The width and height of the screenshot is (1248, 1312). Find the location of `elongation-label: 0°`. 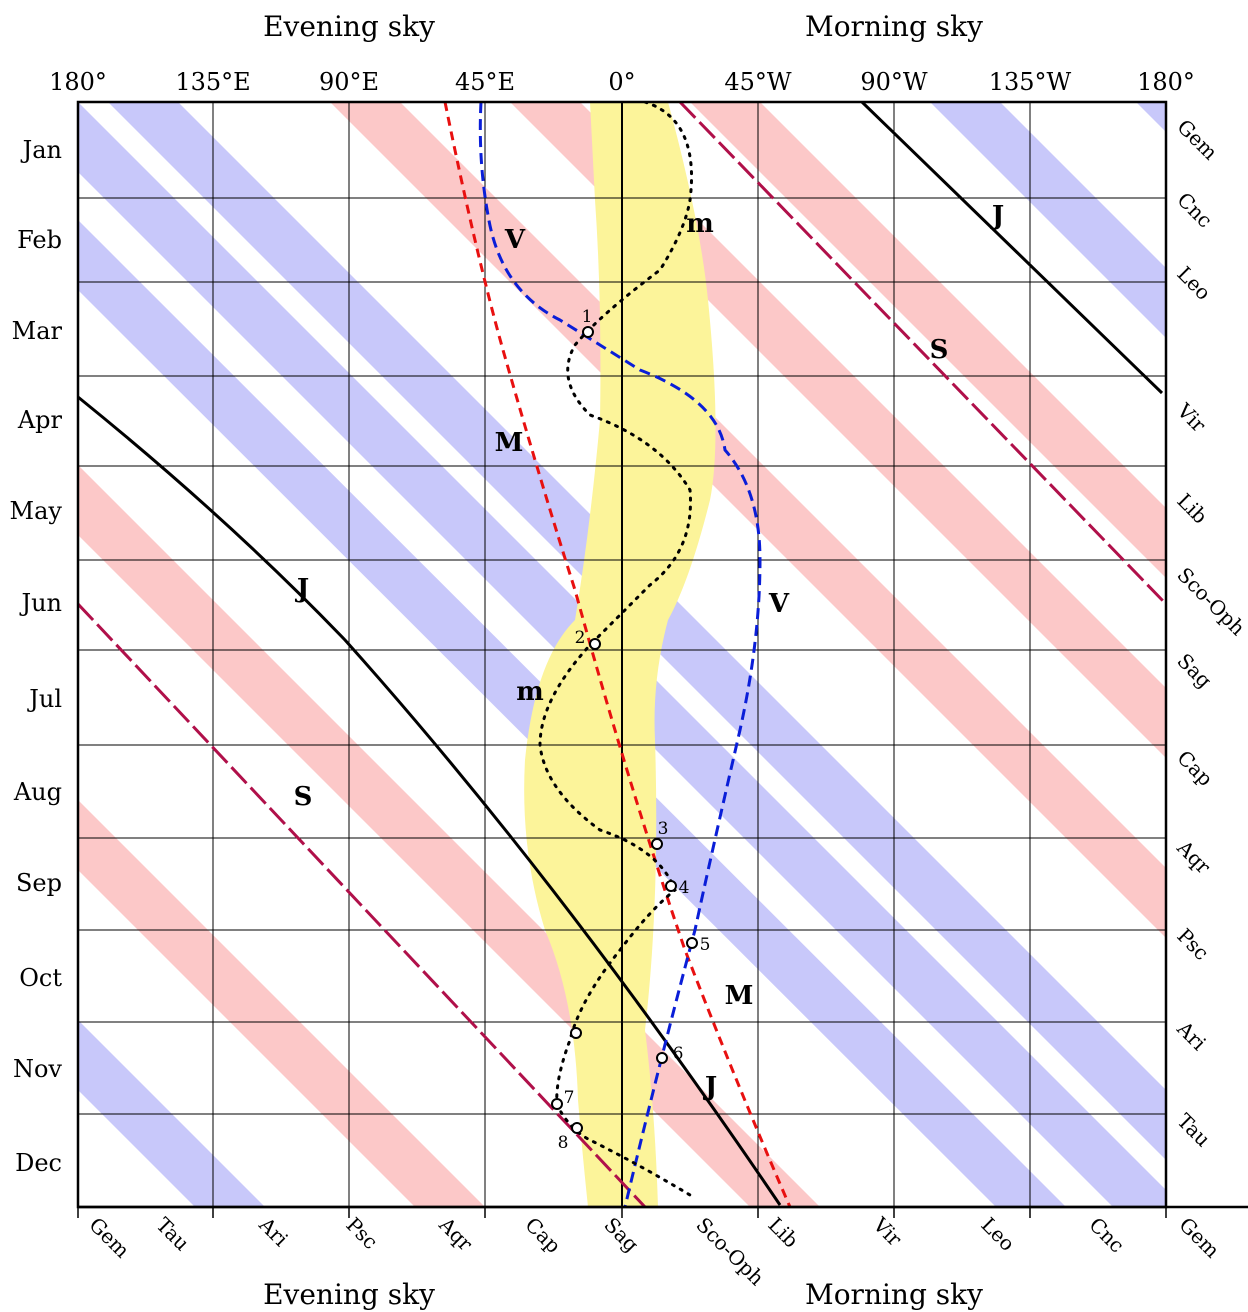

elongation-label: 0° is located at coordinates (621, 82).